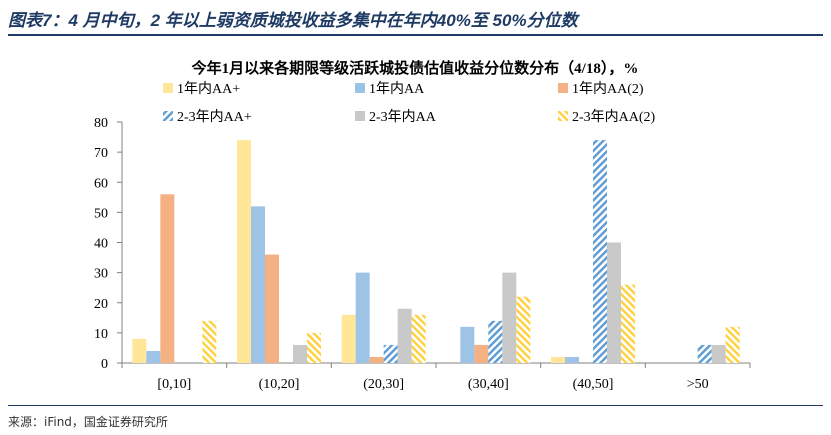  What do you see at coordinates (101, 274) in the screenshot?
I see `y-tick-label: 30` at bounding box center [101, 274].